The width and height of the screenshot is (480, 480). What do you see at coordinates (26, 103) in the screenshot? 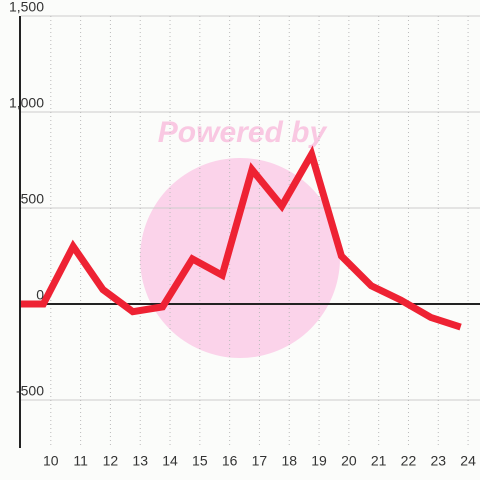
I see `y-tick-label: 1,000` at bounding box center [26, 103].